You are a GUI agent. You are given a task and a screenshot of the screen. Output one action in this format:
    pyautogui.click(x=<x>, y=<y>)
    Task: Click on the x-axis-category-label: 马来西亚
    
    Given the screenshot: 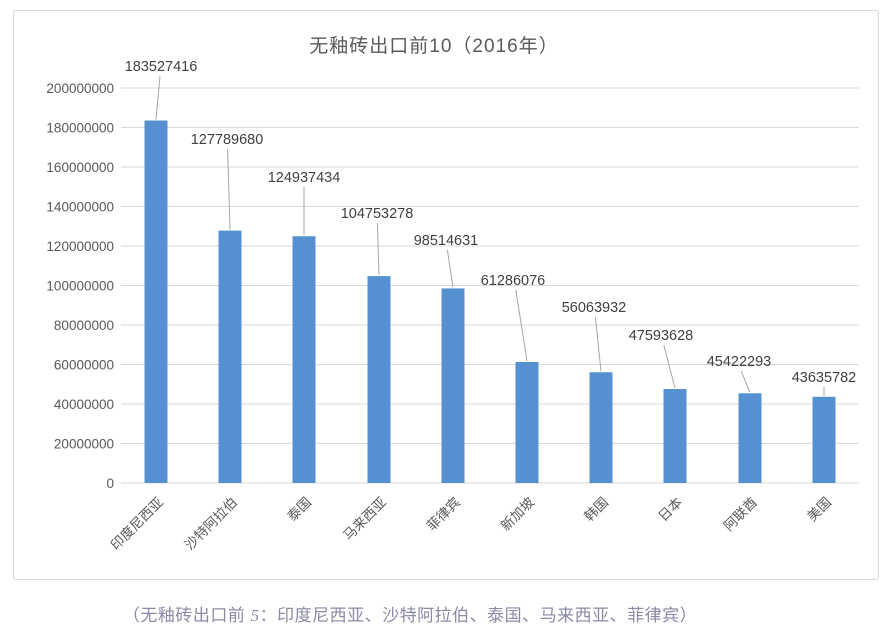 What is the action you would take?
    pyautogui.click(x=364, y=519)
    